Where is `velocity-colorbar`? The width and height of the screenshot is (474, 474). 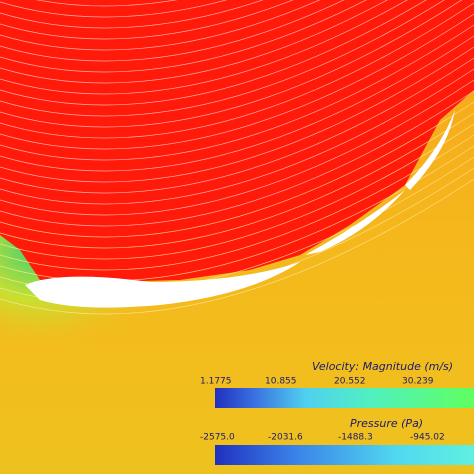
velocity-colorbar is located at coordinates (344, 398).